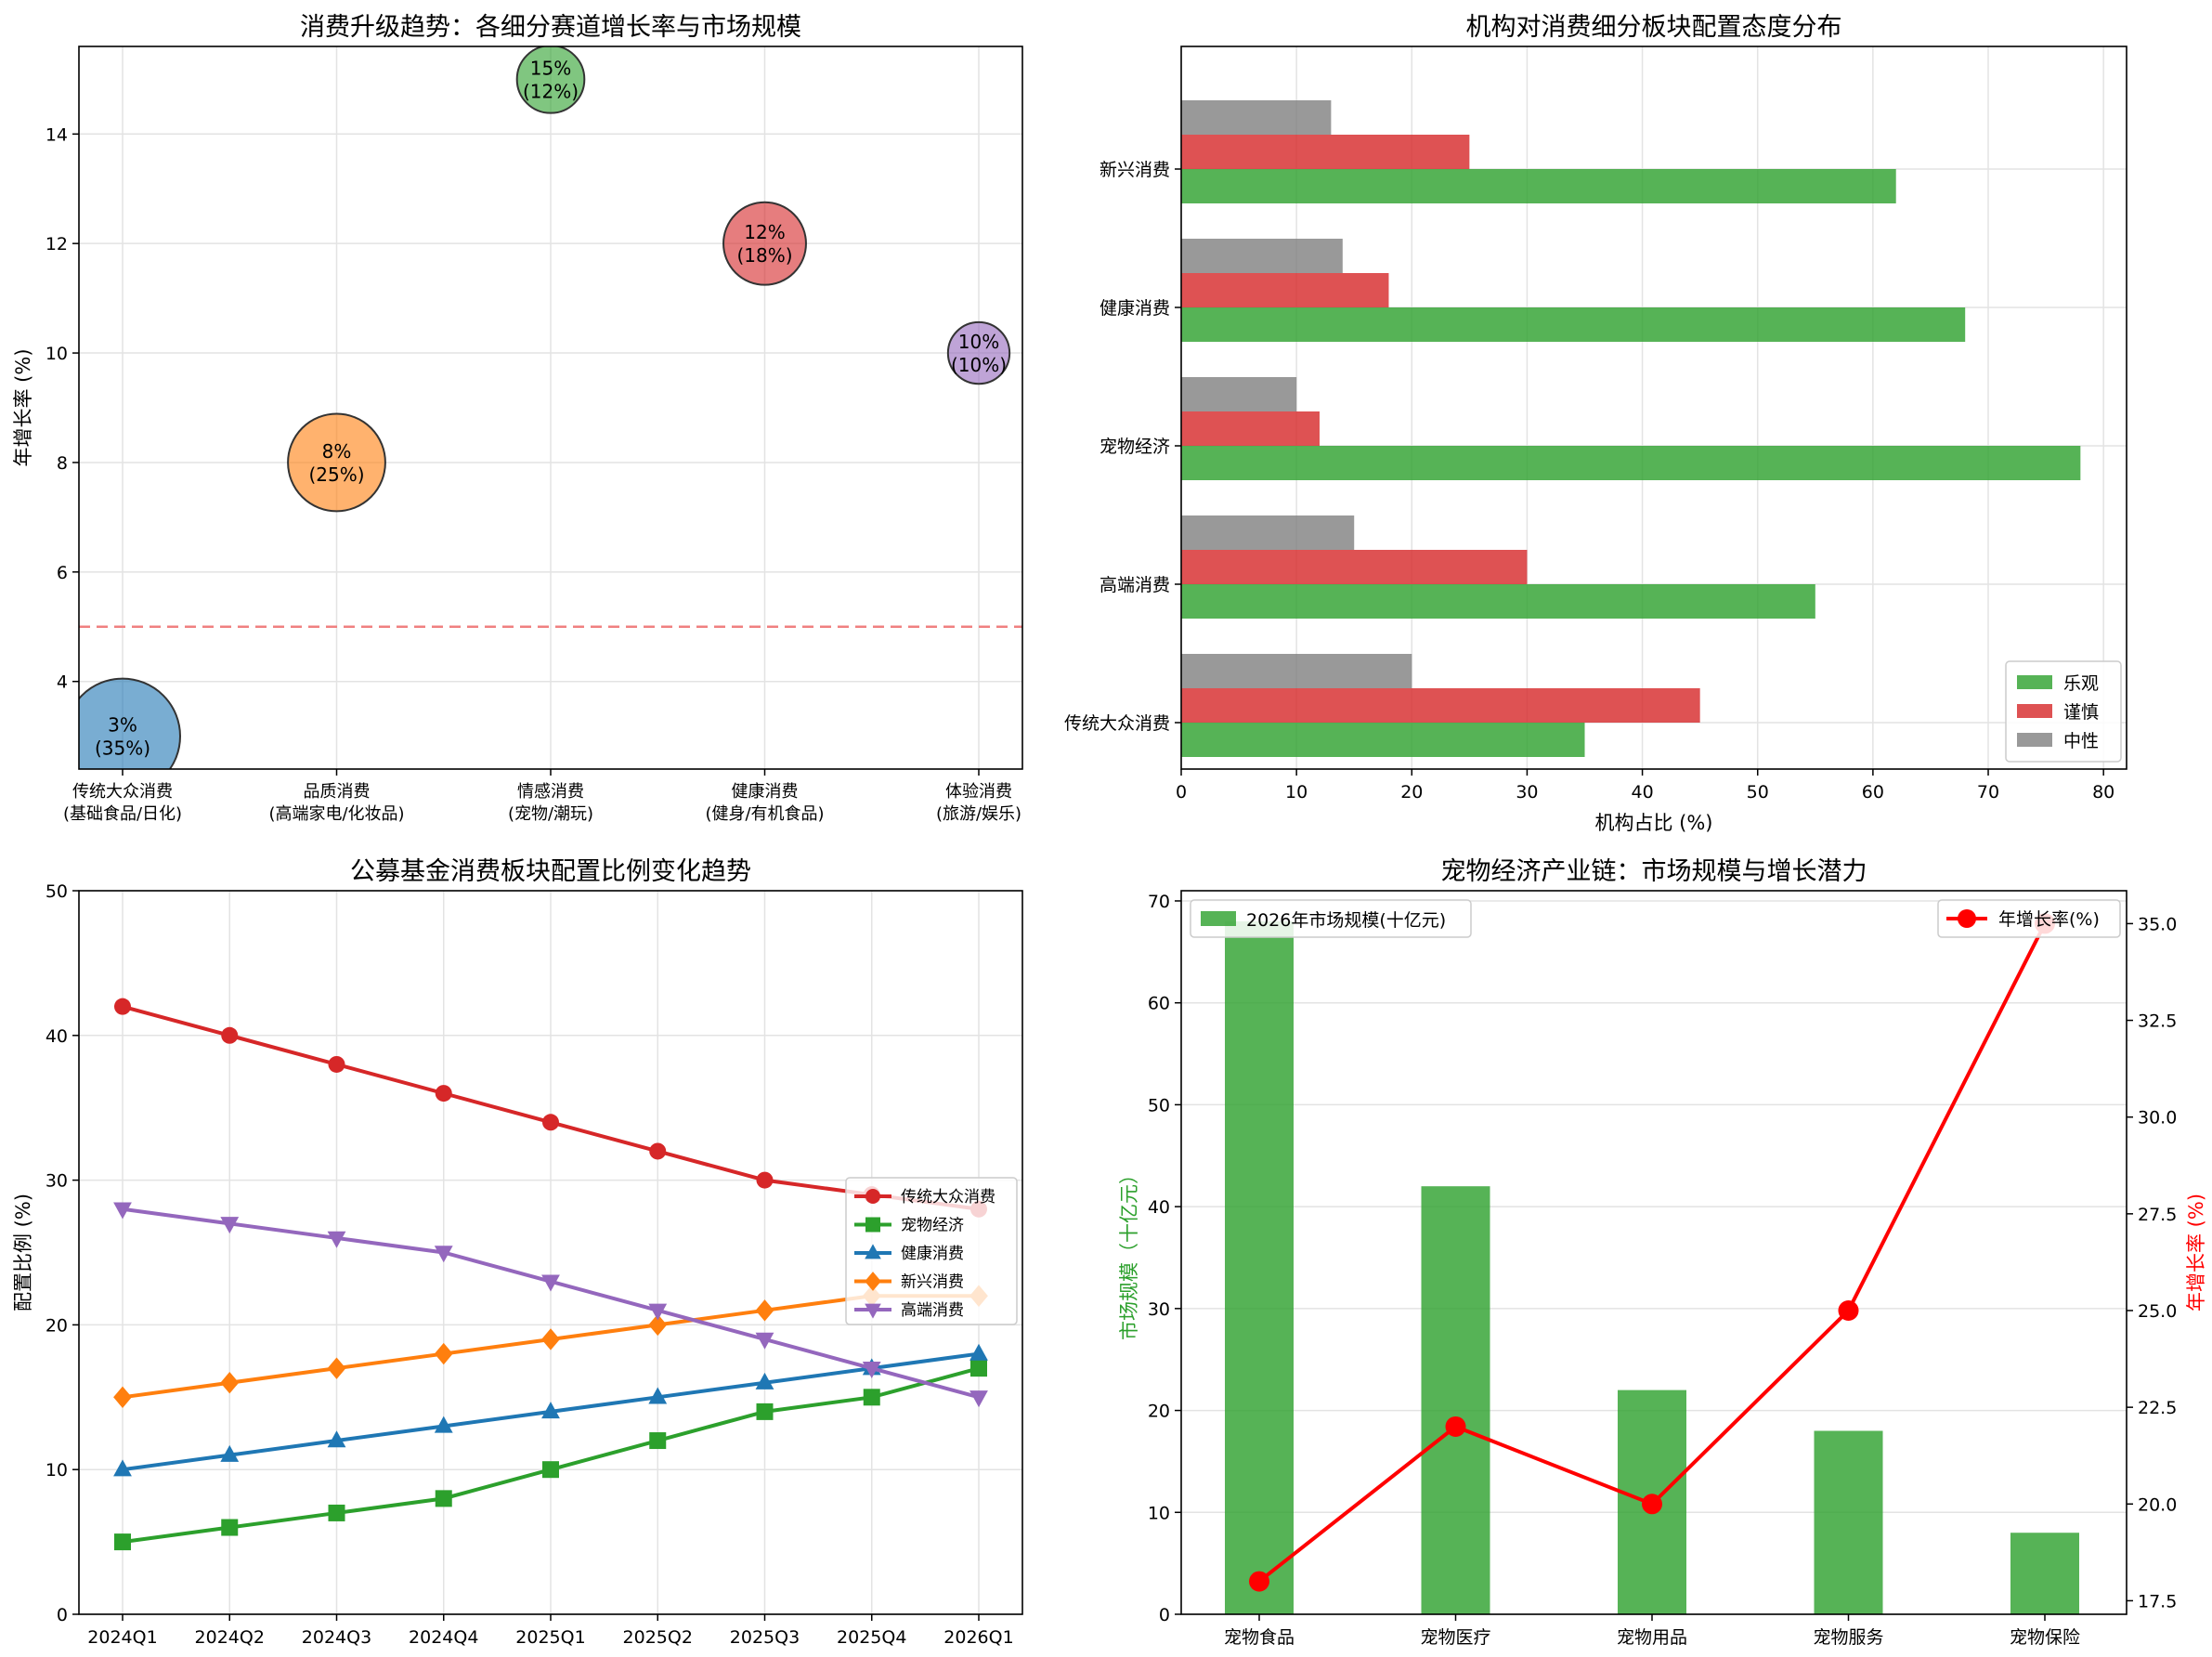 Image resolution: width=2212 pixels, height=1657 pixels. What do you see at coordinates (1159, 902) in the screenshot?
I see `y-tick-label: 70` at bounding box center [1159, 902].